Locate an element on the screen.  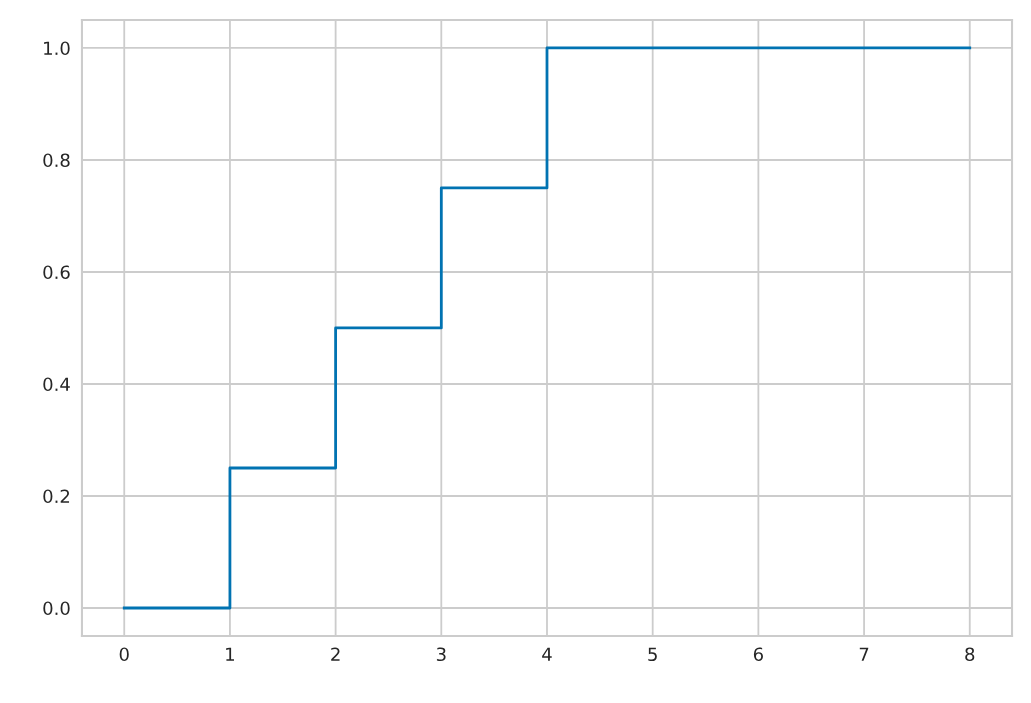
x-tick-label: 0 is located at coordinates (124, 654).